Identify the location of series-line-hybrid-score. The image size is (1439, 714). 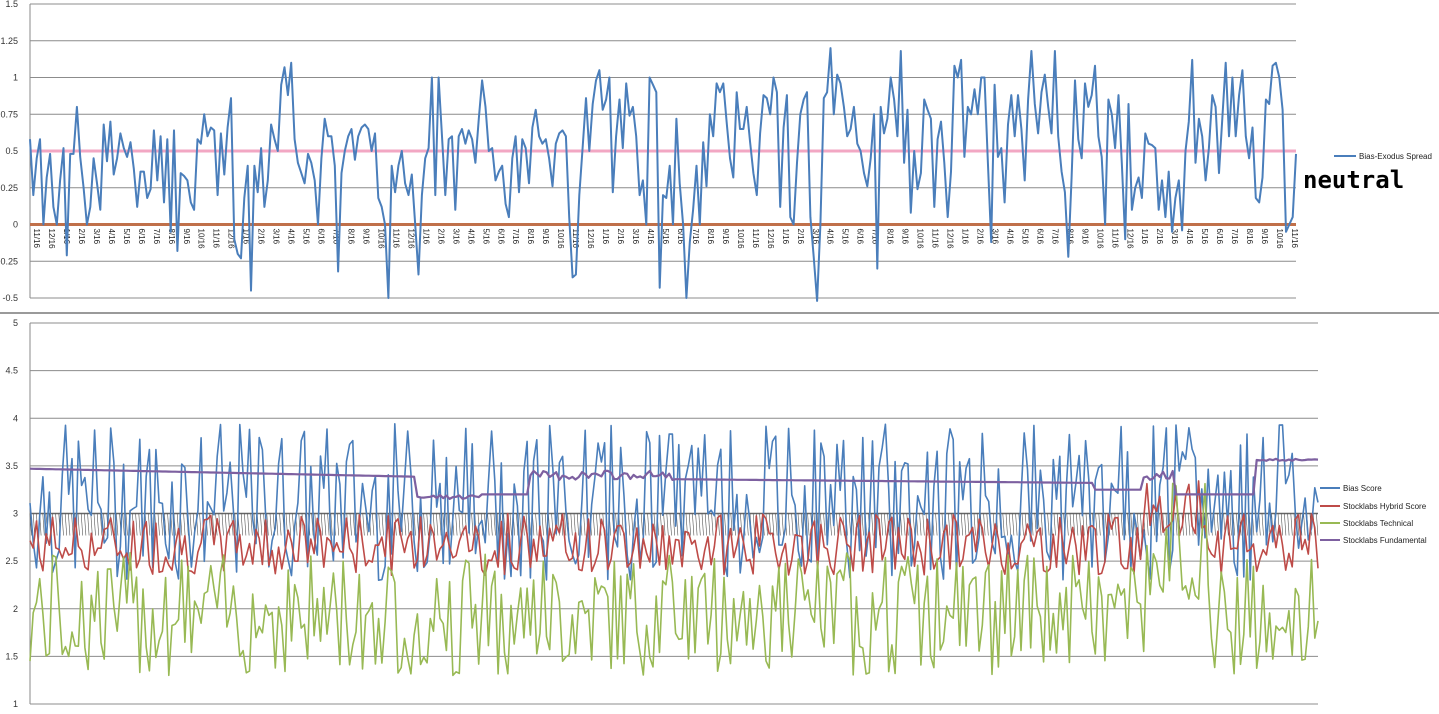
(674, 528).